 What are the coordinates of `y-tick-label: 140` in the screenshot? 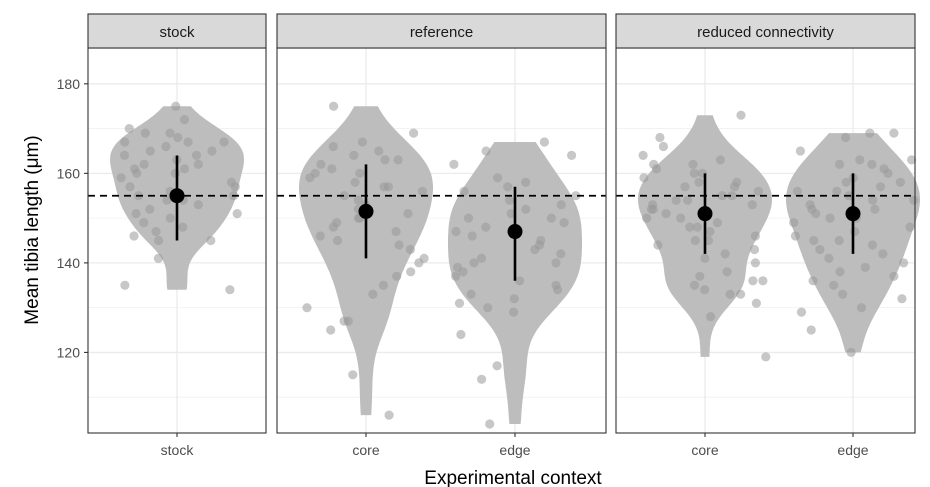 It's located at (69, 263).